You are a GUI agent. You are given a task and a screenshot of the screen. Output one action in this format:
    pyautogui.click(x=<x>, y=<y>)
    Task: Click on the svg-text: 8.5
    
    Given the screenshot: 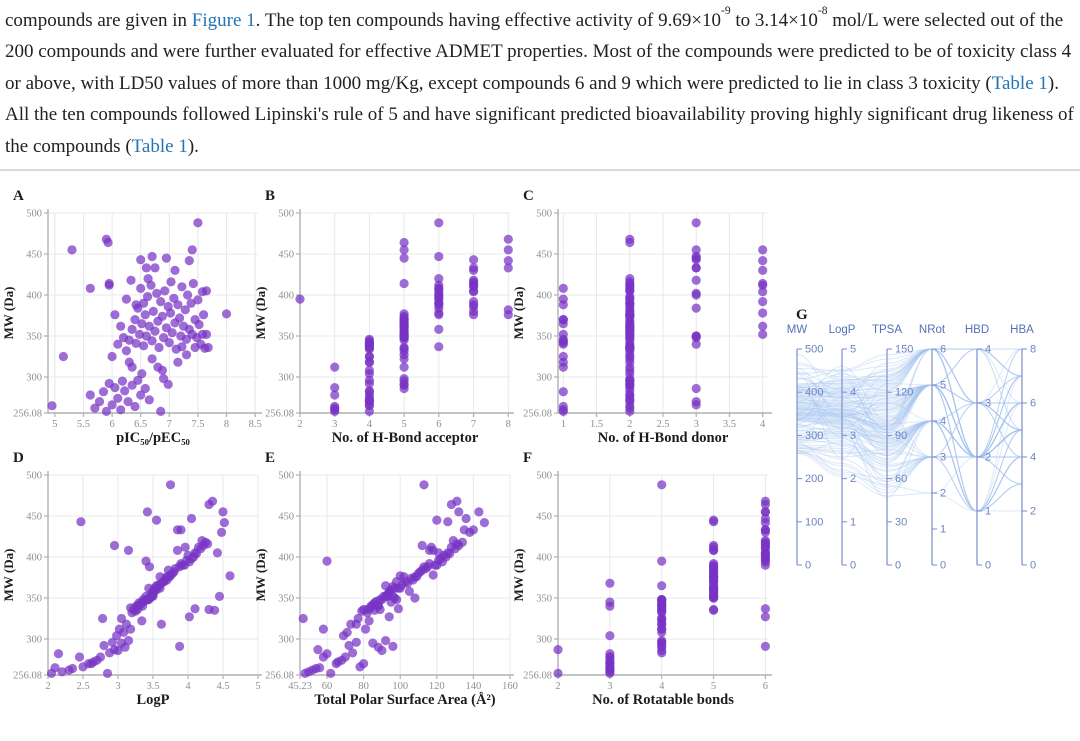 What is the action you would take?
    pyautogui.click(x=255, y=424)
    